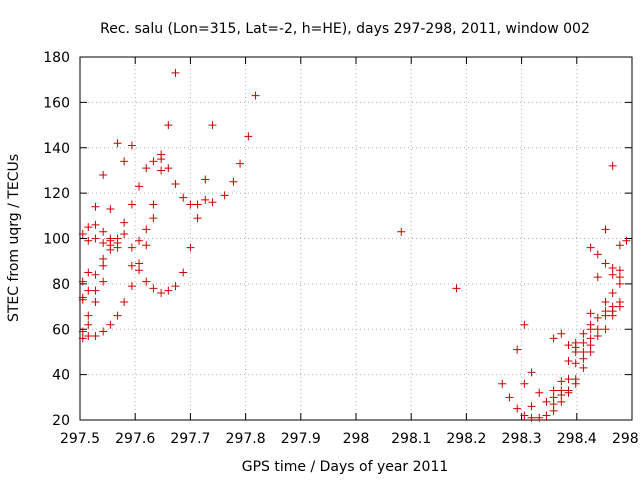 The image size is (640, 480). What do you see at coordinates (345, 467) in the screenshot?
I see `x-axis-label: GPS time / Days of year 2011` at bounding box center [345, 467].